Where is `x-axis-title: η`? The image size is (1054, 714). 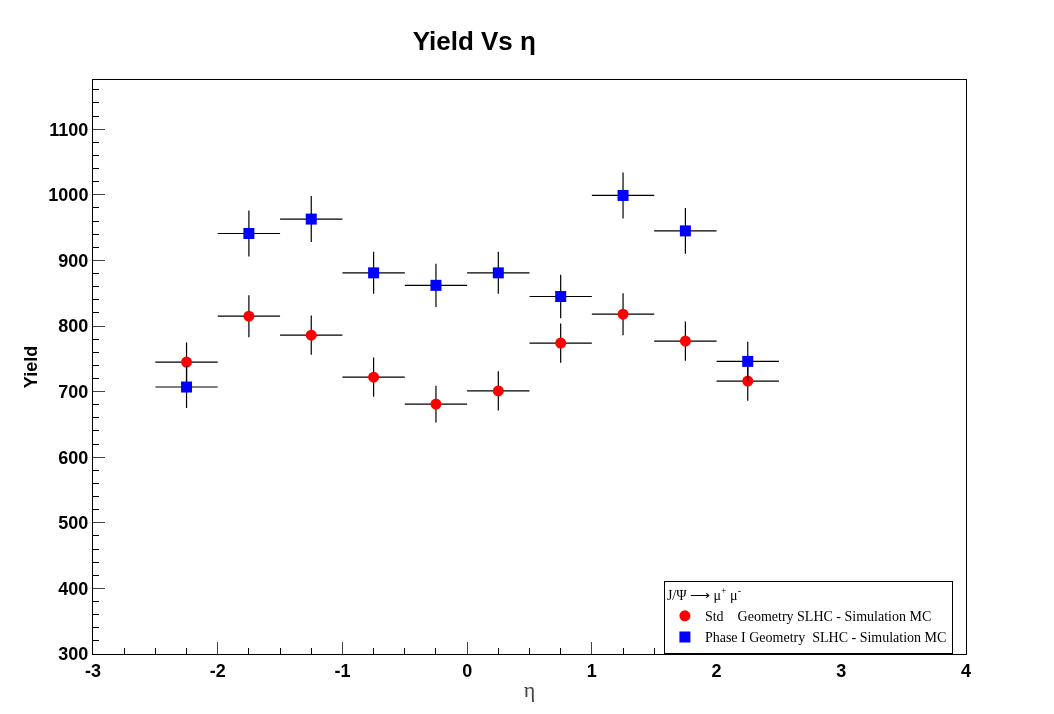
x-axis-title: η is located at coordinates (529, 690).